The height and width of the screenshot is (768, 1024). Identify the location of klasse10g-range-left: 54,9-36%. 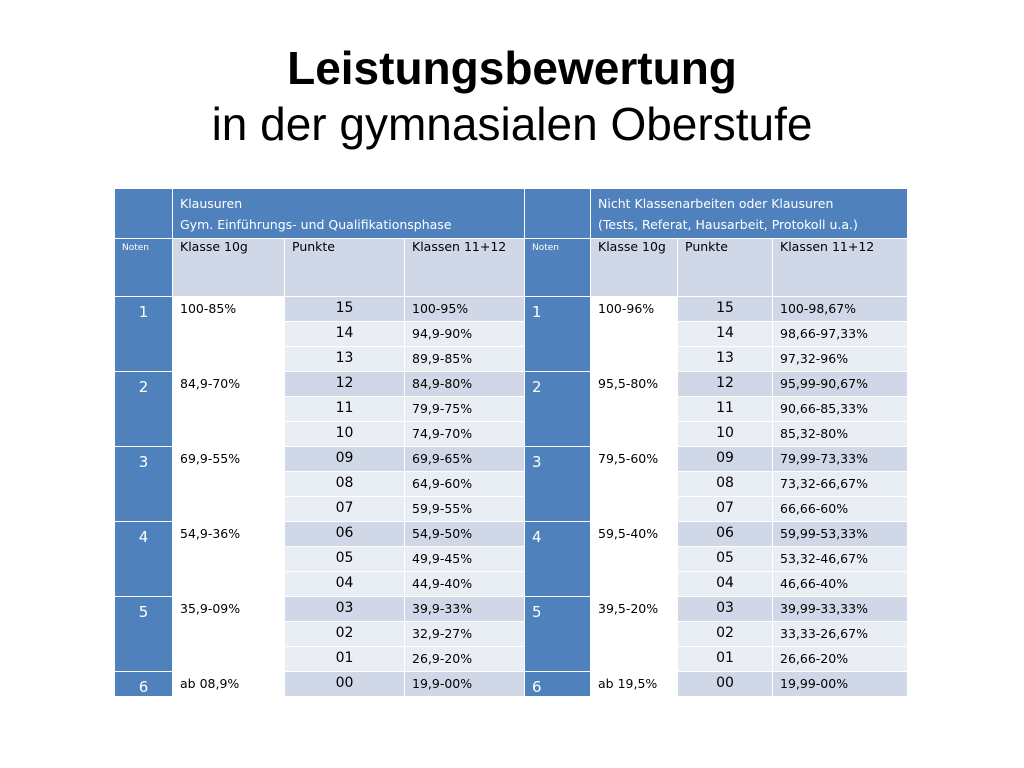
(228, 559).